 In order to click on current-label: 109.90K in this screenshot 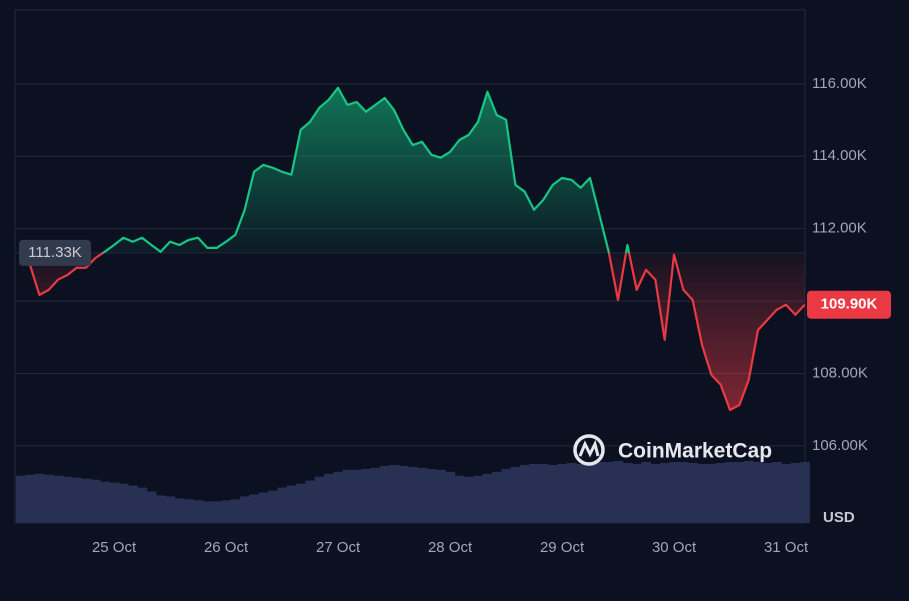, I will do `click(849, 304)`.